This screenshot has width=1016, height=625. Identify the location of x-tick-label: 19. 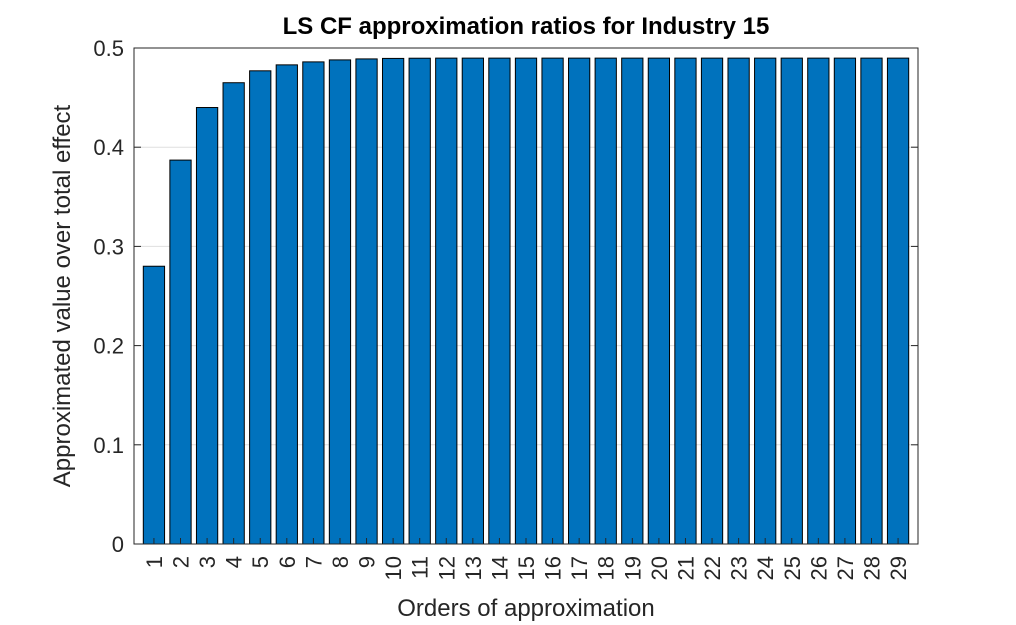
(632, 568).